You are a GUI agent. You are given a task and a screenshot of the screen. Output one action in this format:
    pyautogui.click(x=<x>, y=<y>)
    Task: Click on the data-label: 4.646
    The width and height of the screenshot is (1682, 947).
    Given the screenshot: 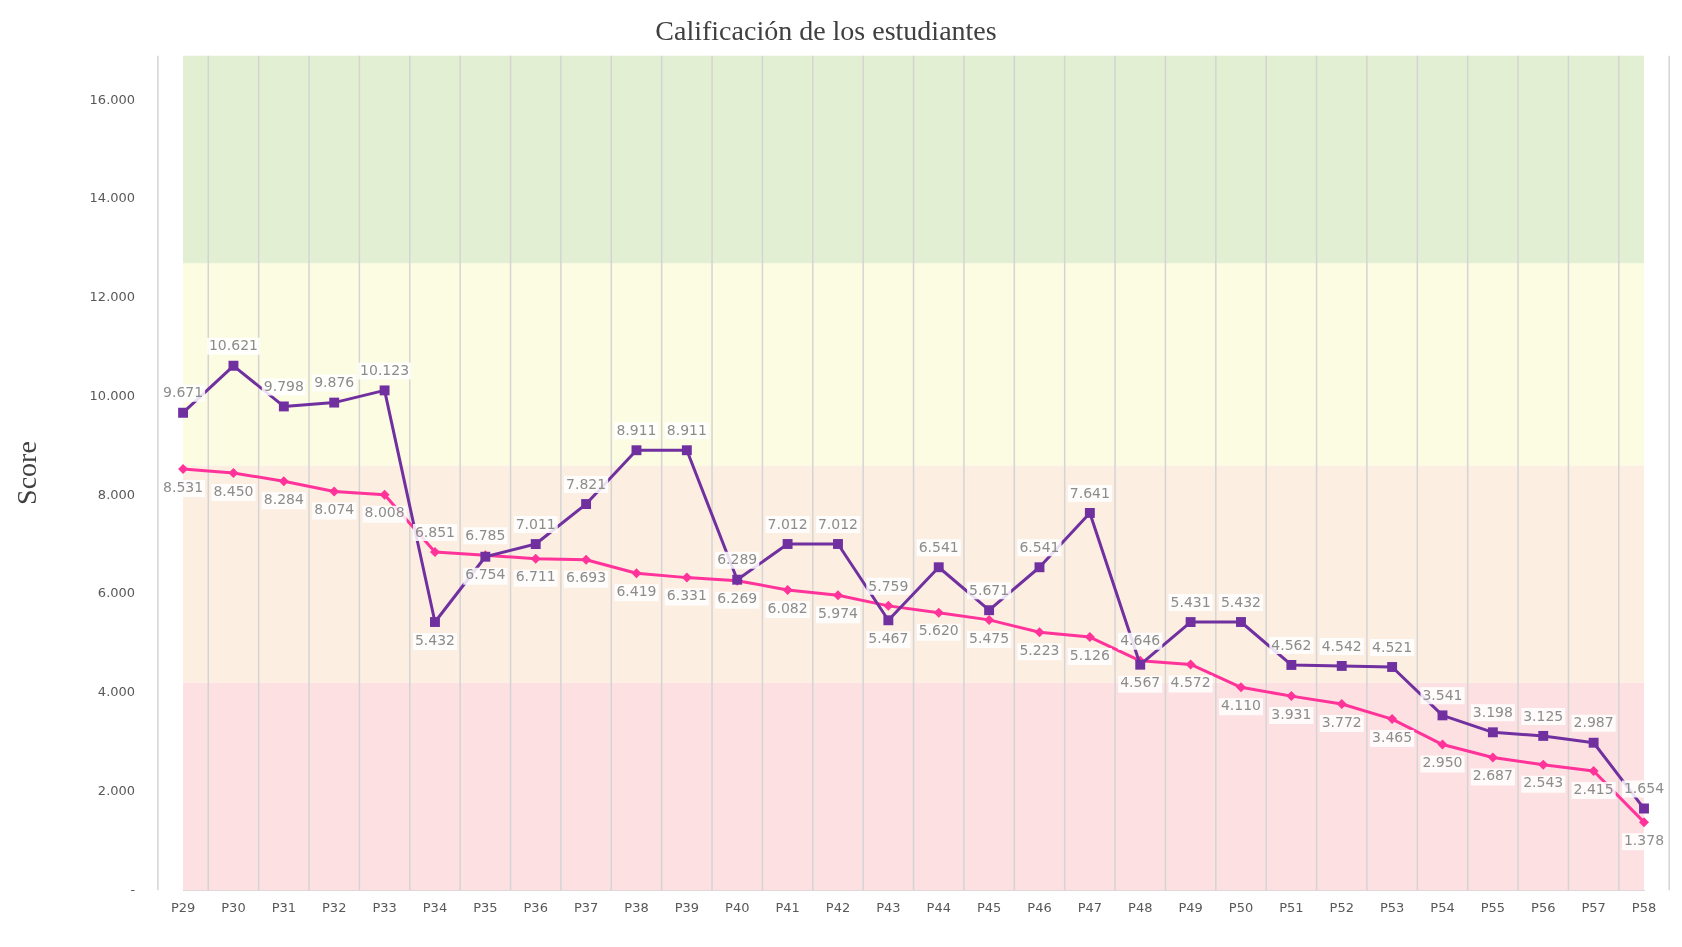 What is the action you would take?
    pyautogui.click(x=1140, y=640)
    